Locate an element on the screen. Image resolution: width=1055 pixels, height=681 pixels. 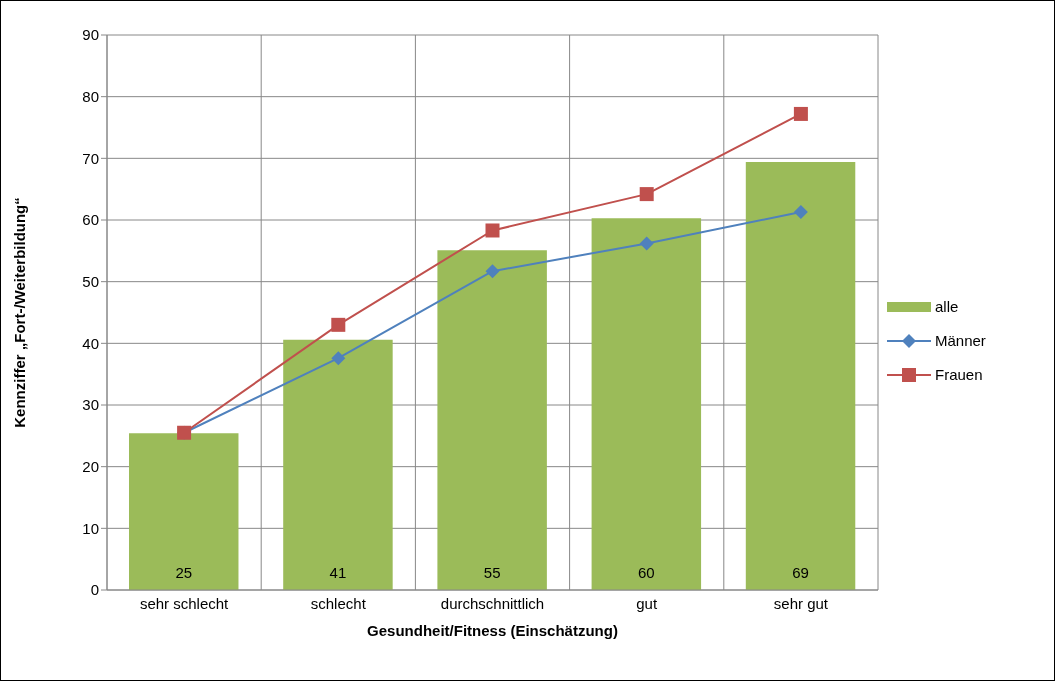
y-tick-label: 0 is located at coordinates (94, 590).